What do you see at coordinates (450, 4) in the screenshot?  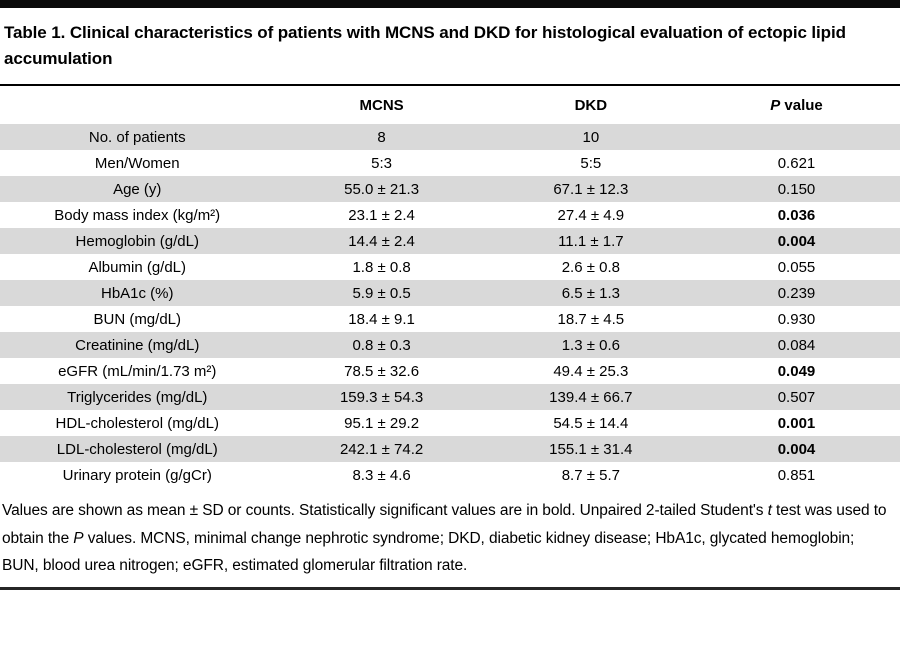 I see `top-divider-bar` at bounding box center [450, 4].